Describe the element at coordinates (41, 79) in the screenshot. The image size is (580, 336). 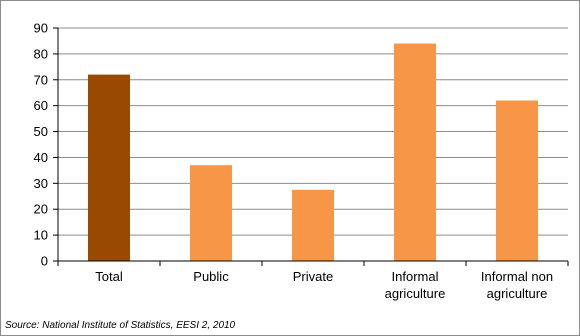
I see `y-tick-label-70: 70` at that location.